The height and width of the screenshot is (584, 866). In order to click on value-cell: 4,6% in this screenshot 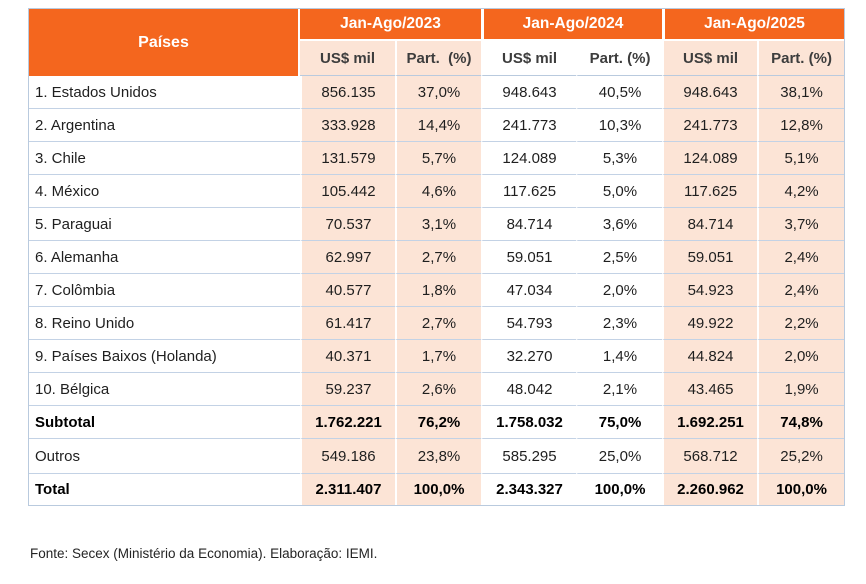, I will do `click(438, 191)`.